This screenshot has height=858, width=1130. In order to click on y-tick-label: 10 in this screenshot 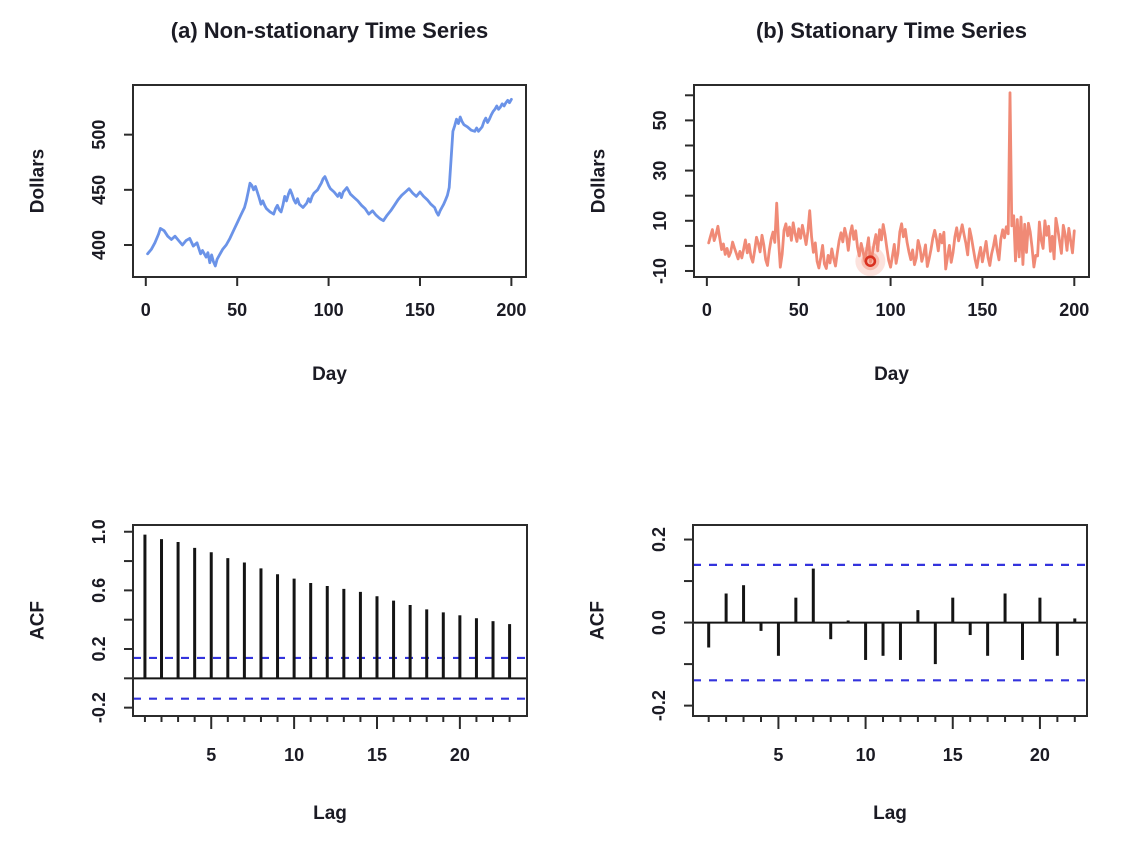, I will do `click(660, 221)`.